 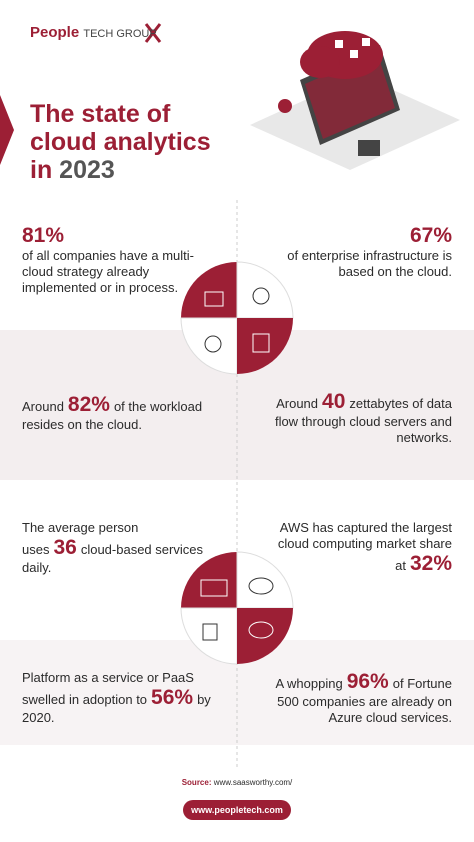 I want to click on logo: People TECH GROUP, so click(x=93, y=32).